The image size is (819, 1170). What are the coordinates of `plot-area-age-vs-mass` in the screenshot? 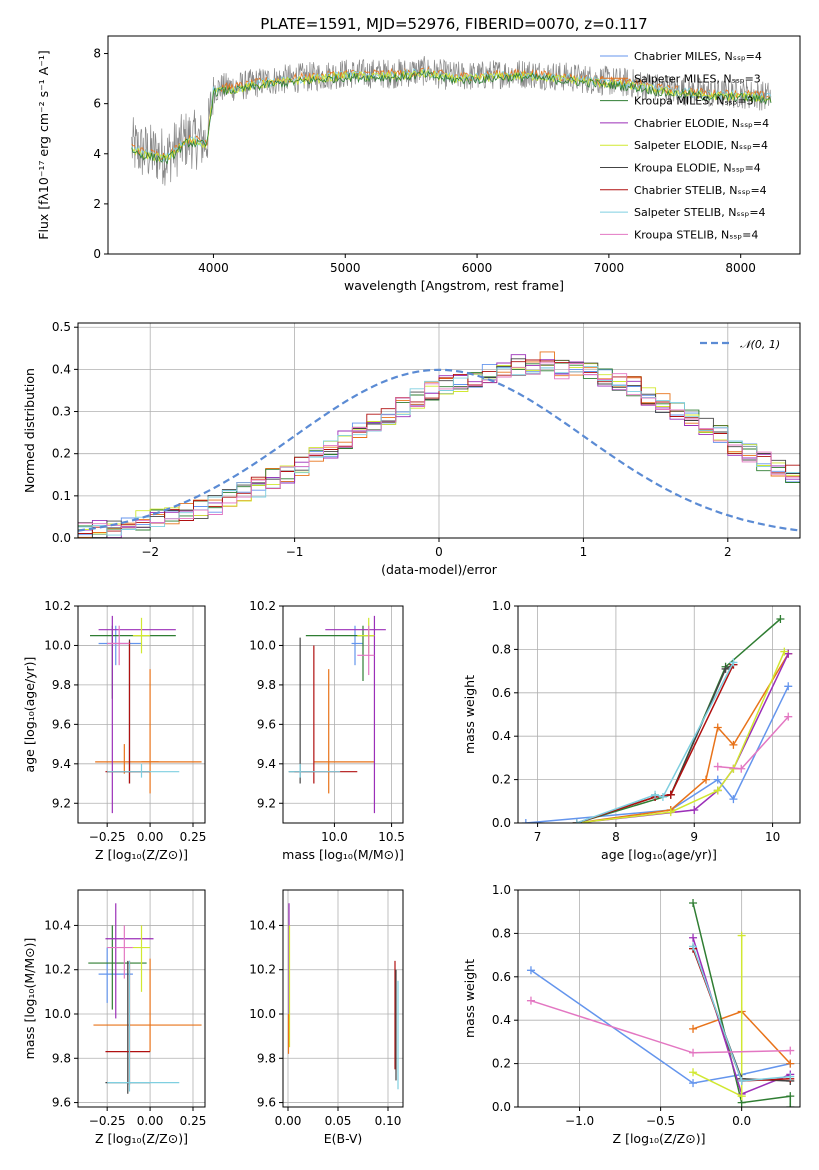 It's located at (337, 714).